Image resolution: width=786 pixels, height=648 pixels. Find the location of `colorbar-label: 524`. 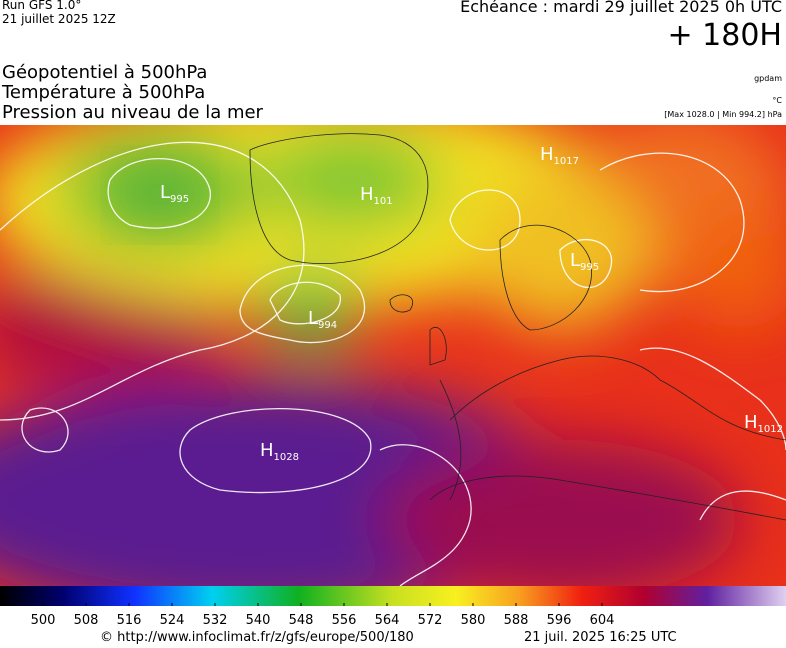

colorbar-label: 524 is located at coordinates (172, 620).